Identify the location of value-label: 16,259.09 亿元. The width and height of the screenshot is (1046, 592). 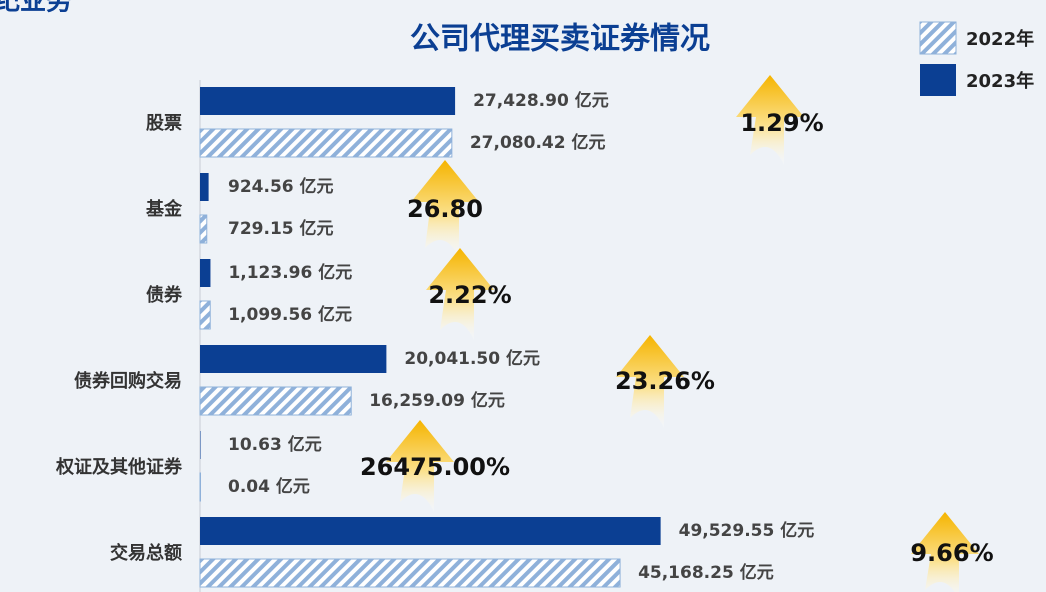
(437, 400).